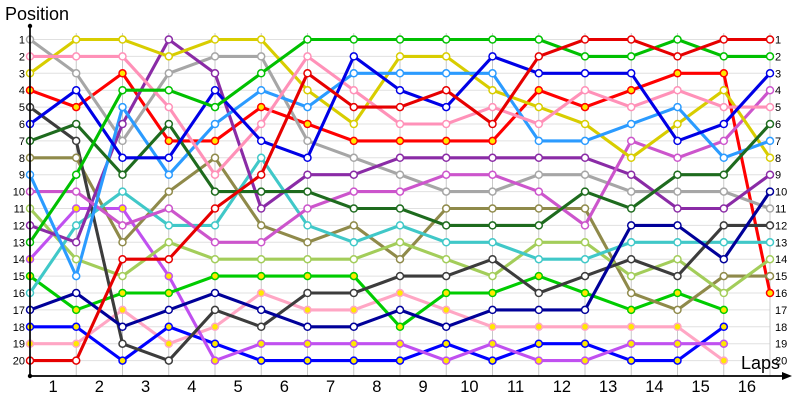 The height and width of the screenshot is (405, 800). Describe the element at coordinates (760, 363) in the screenshot. I see `svg-text: Laps` at that location.